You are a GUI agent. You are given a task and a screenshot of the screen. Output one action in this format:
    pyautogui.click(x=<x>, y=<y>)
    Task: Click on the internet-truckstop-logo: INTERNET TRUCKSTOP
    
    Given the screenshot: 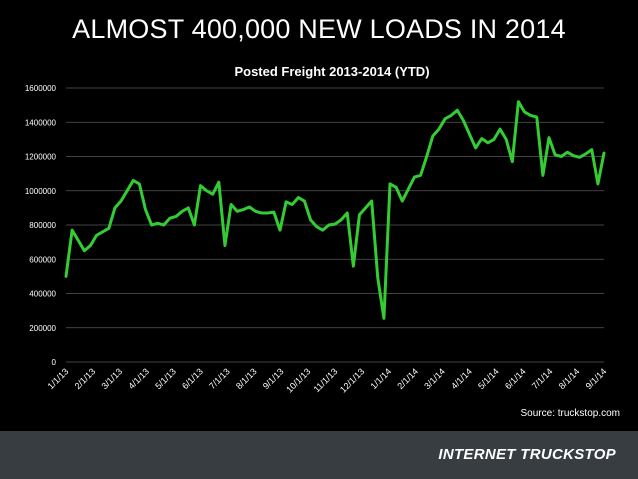 What is the action you would take?
    pyautogui.click(x=527, y=454)
    